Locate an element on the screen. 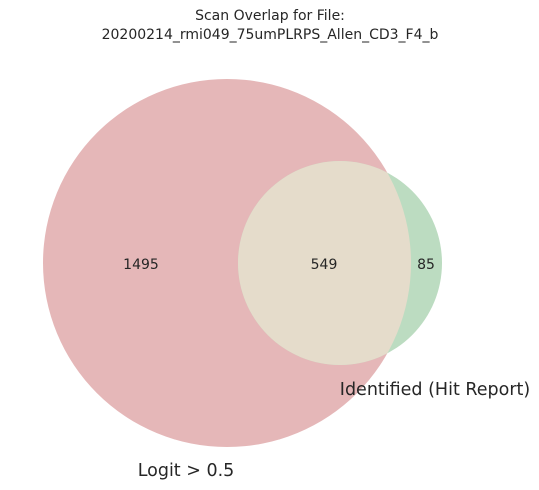  count-intersection: 549 is located at coordinates (324, 265).